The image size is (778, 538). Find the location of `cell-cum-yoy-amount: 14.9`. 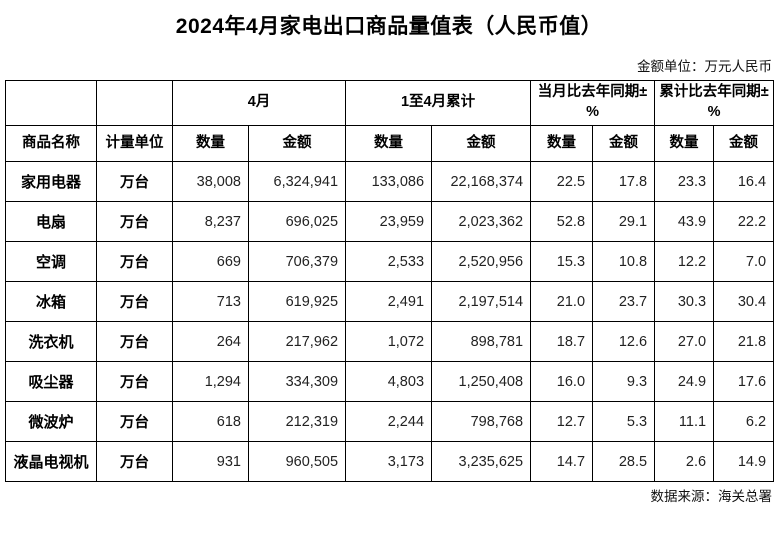

cell-cum-yoy-amount: 14.9 is located at coordinates (744, 461).